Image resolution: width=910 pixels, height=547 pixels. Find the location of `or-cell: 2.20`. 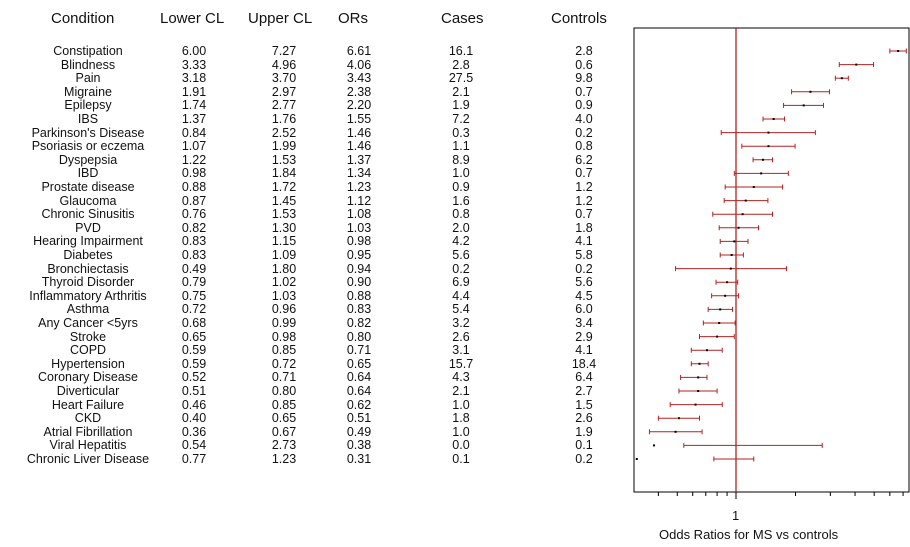

or-cell: 2.20 is located at coordinates (359, 105).